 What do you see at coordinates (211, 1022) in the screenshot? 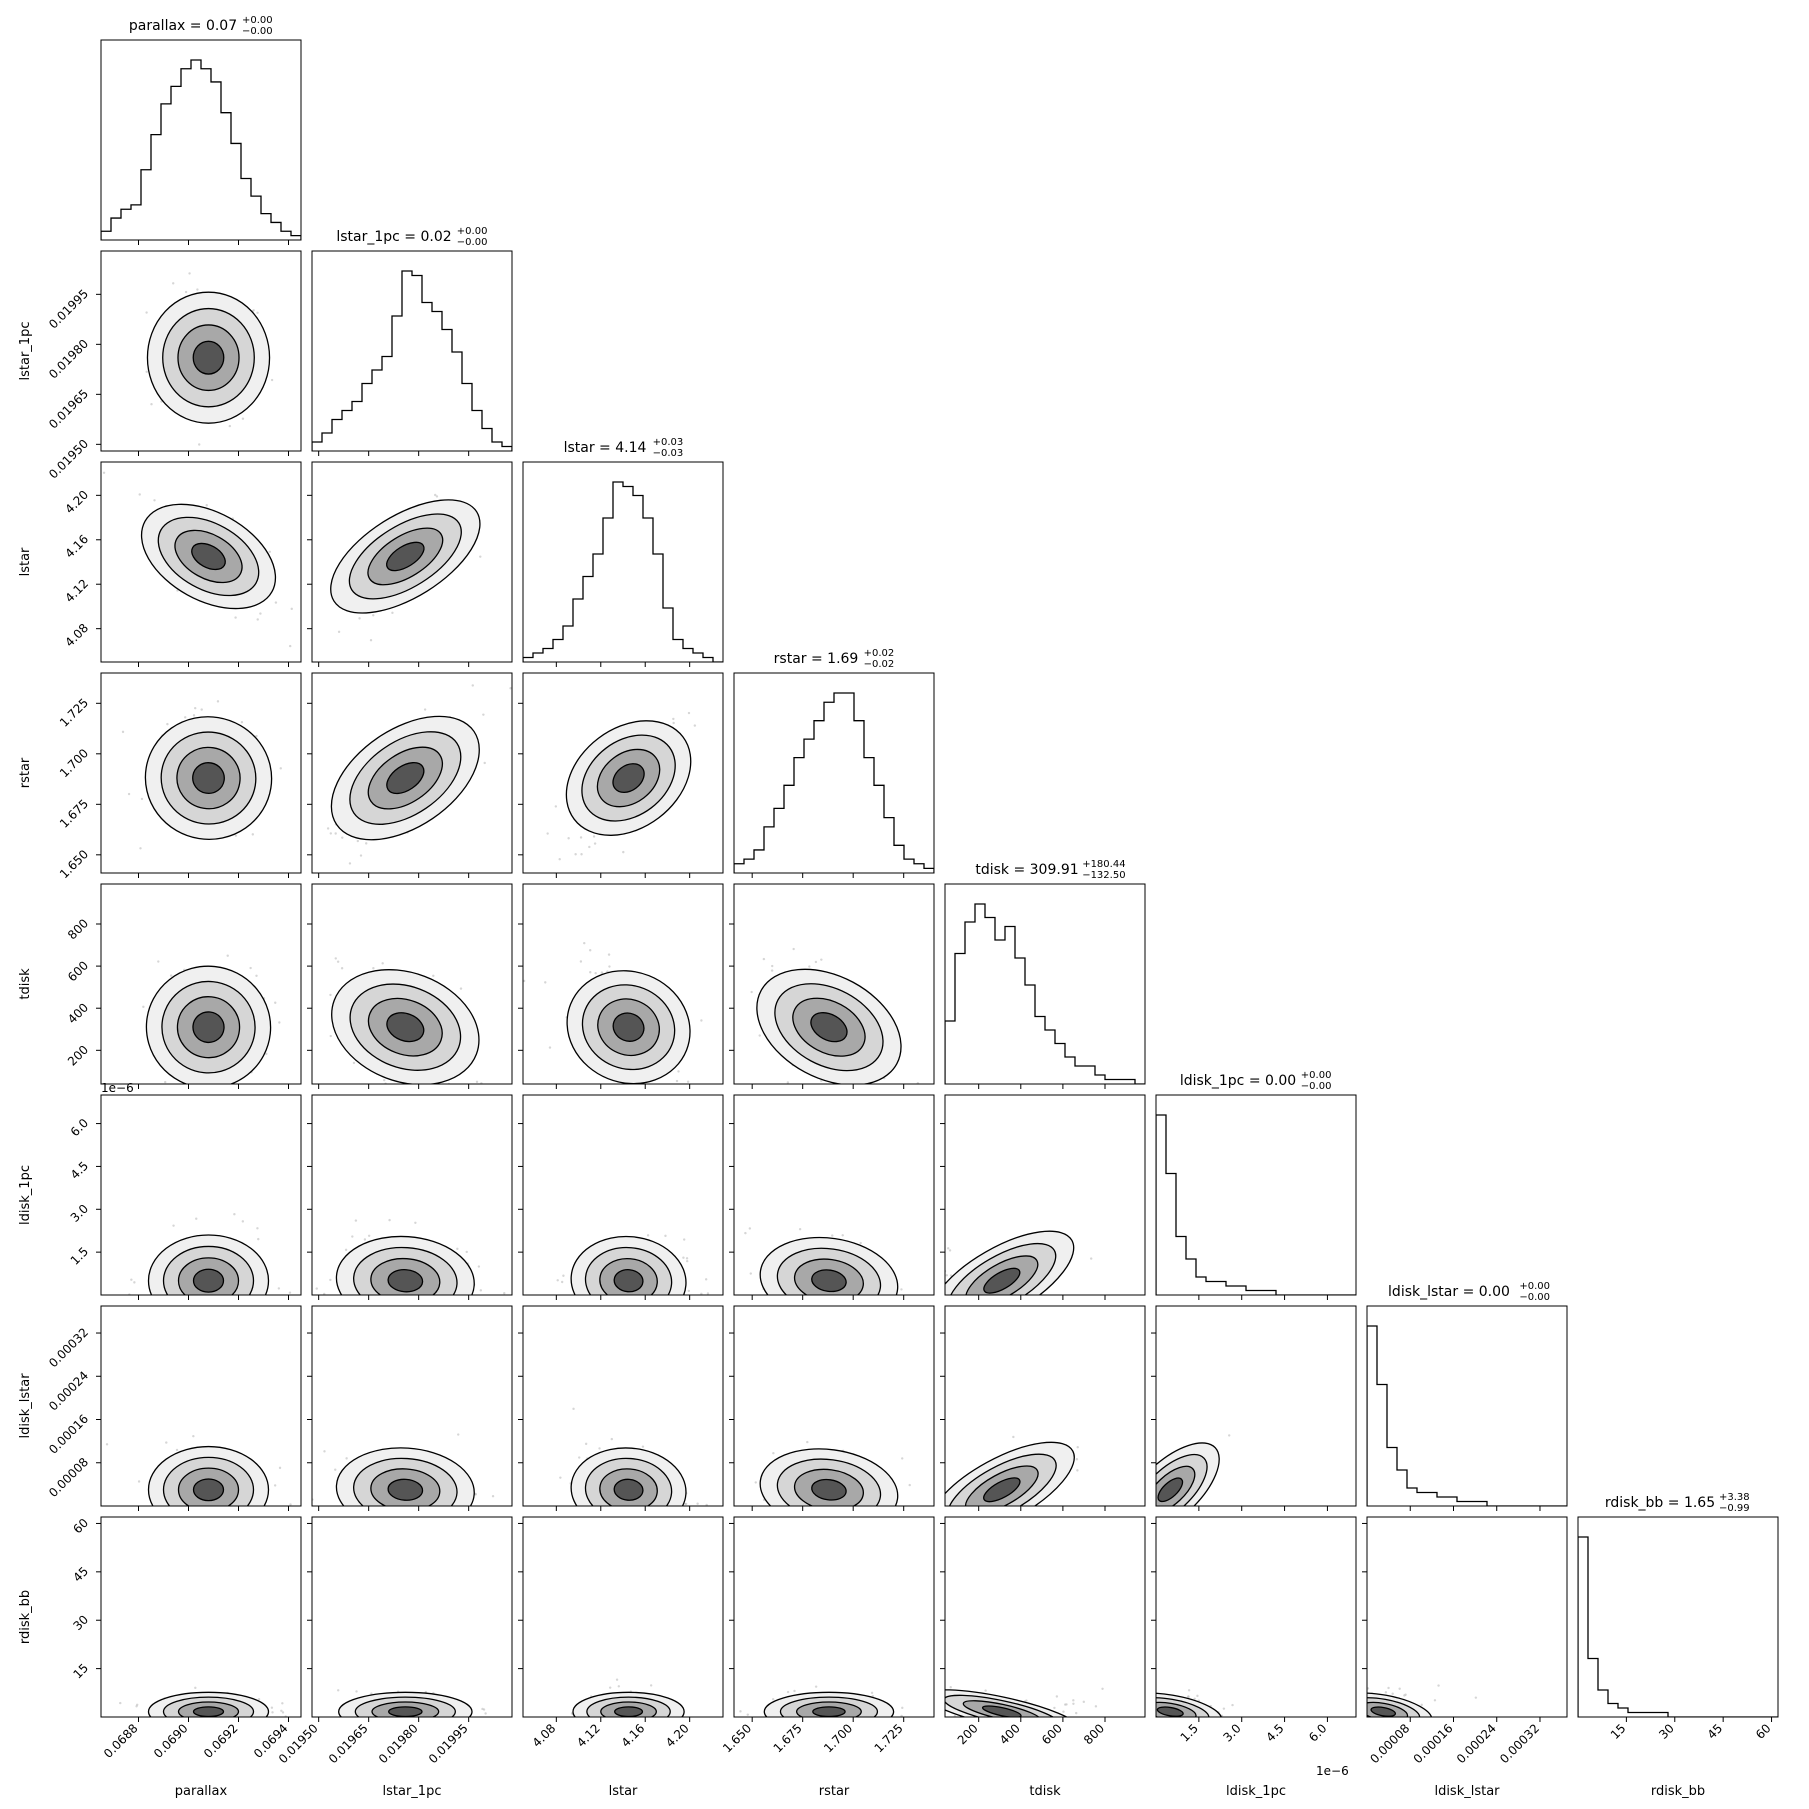
I see `density-tdisk-vs-parallax` at bounding box center [211, 1022].